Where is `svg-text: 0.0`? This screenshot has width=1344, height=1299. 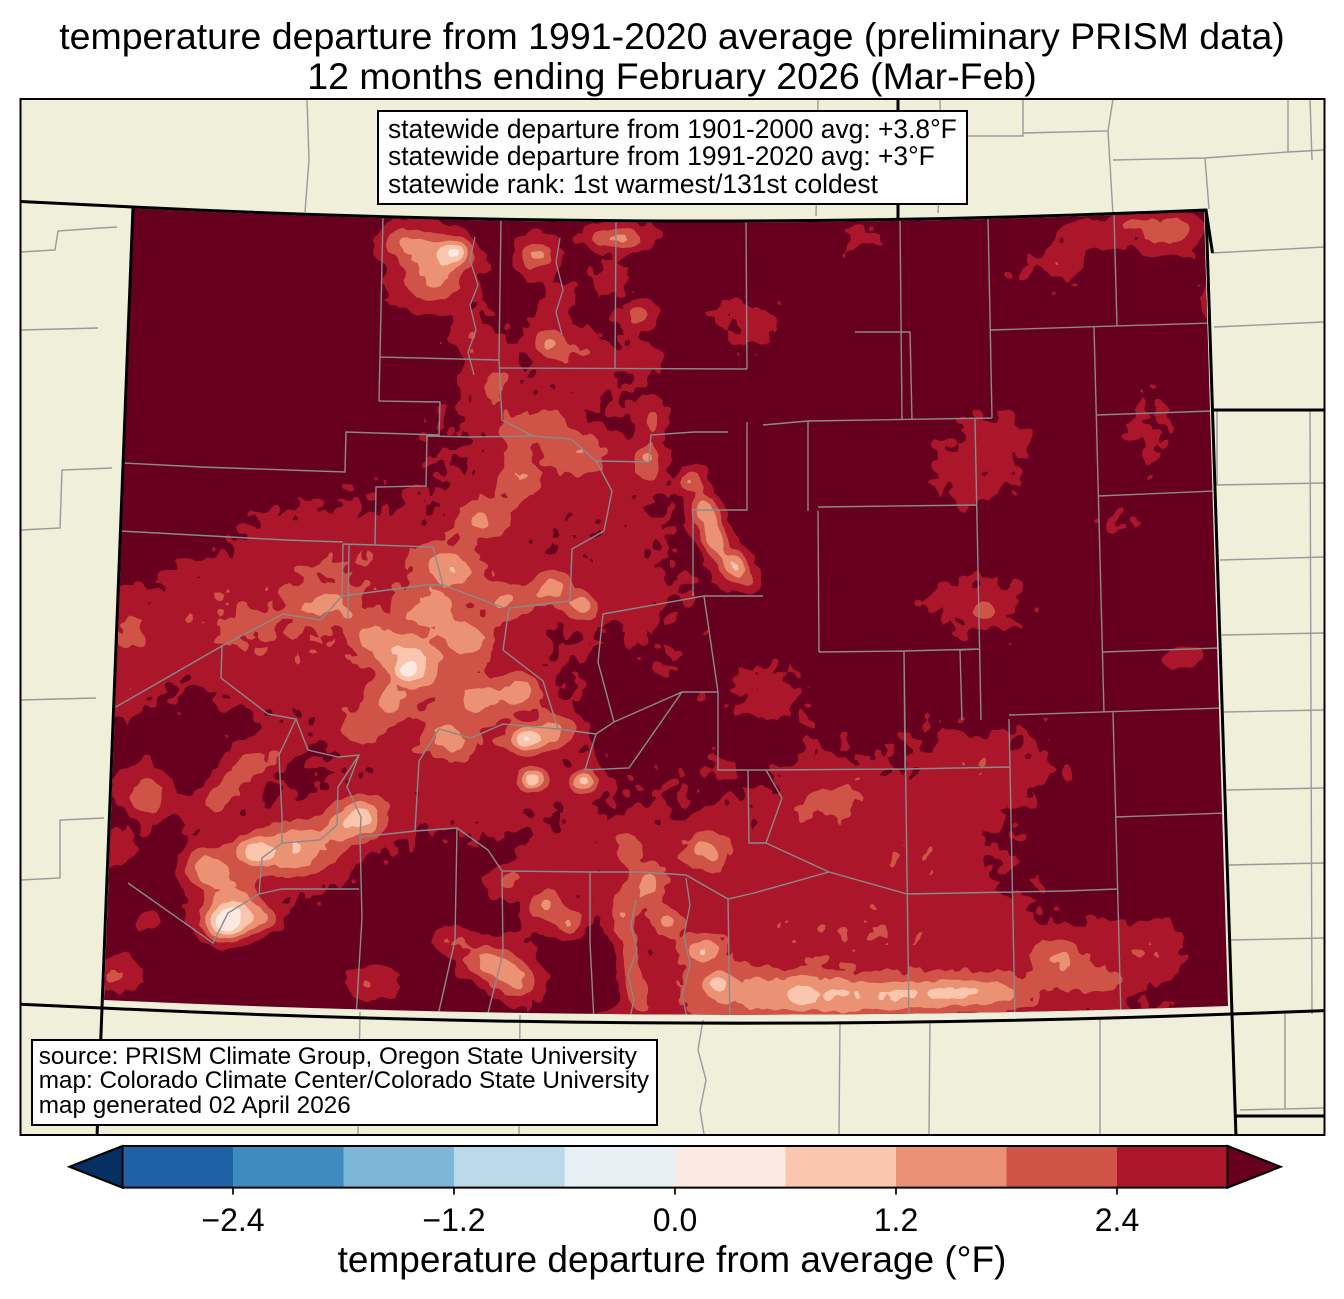
svg-text: 0.0 is located at coordinates (675, 1220).